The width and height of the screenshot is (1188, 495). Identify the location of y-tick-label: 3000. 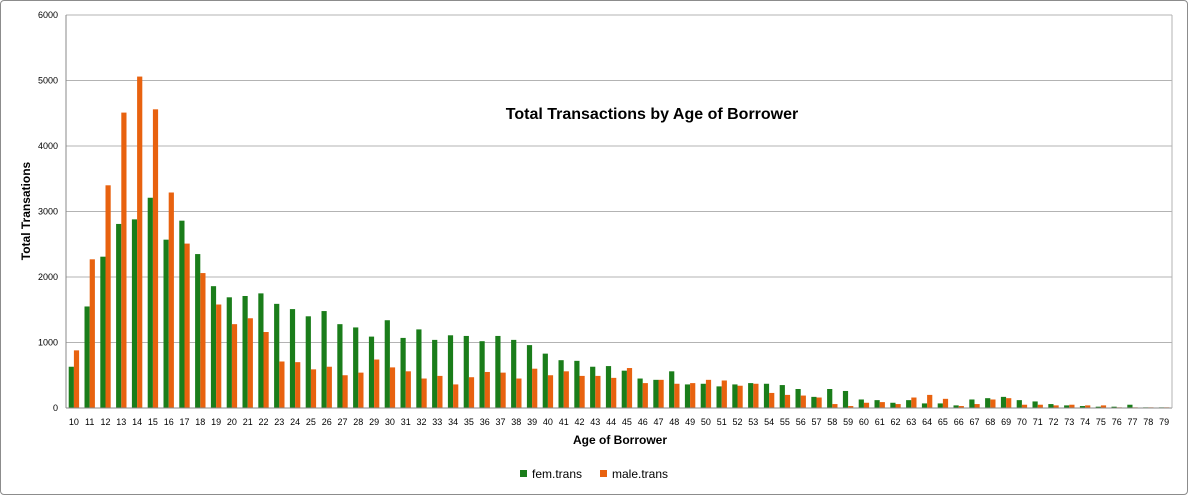
(48, 212).